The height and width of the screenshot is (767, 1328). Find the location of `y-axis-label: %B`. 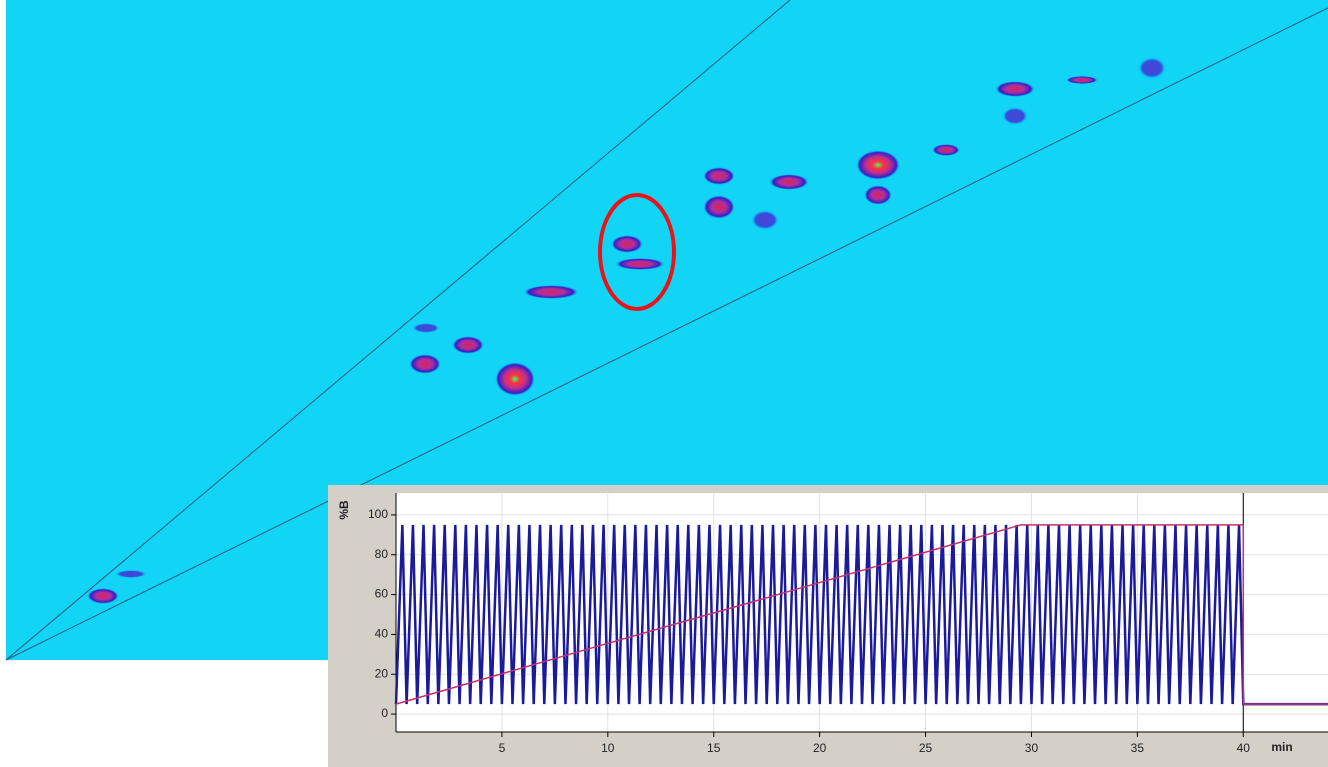

y-axis-label: %B is located at coordinates (344, 510).